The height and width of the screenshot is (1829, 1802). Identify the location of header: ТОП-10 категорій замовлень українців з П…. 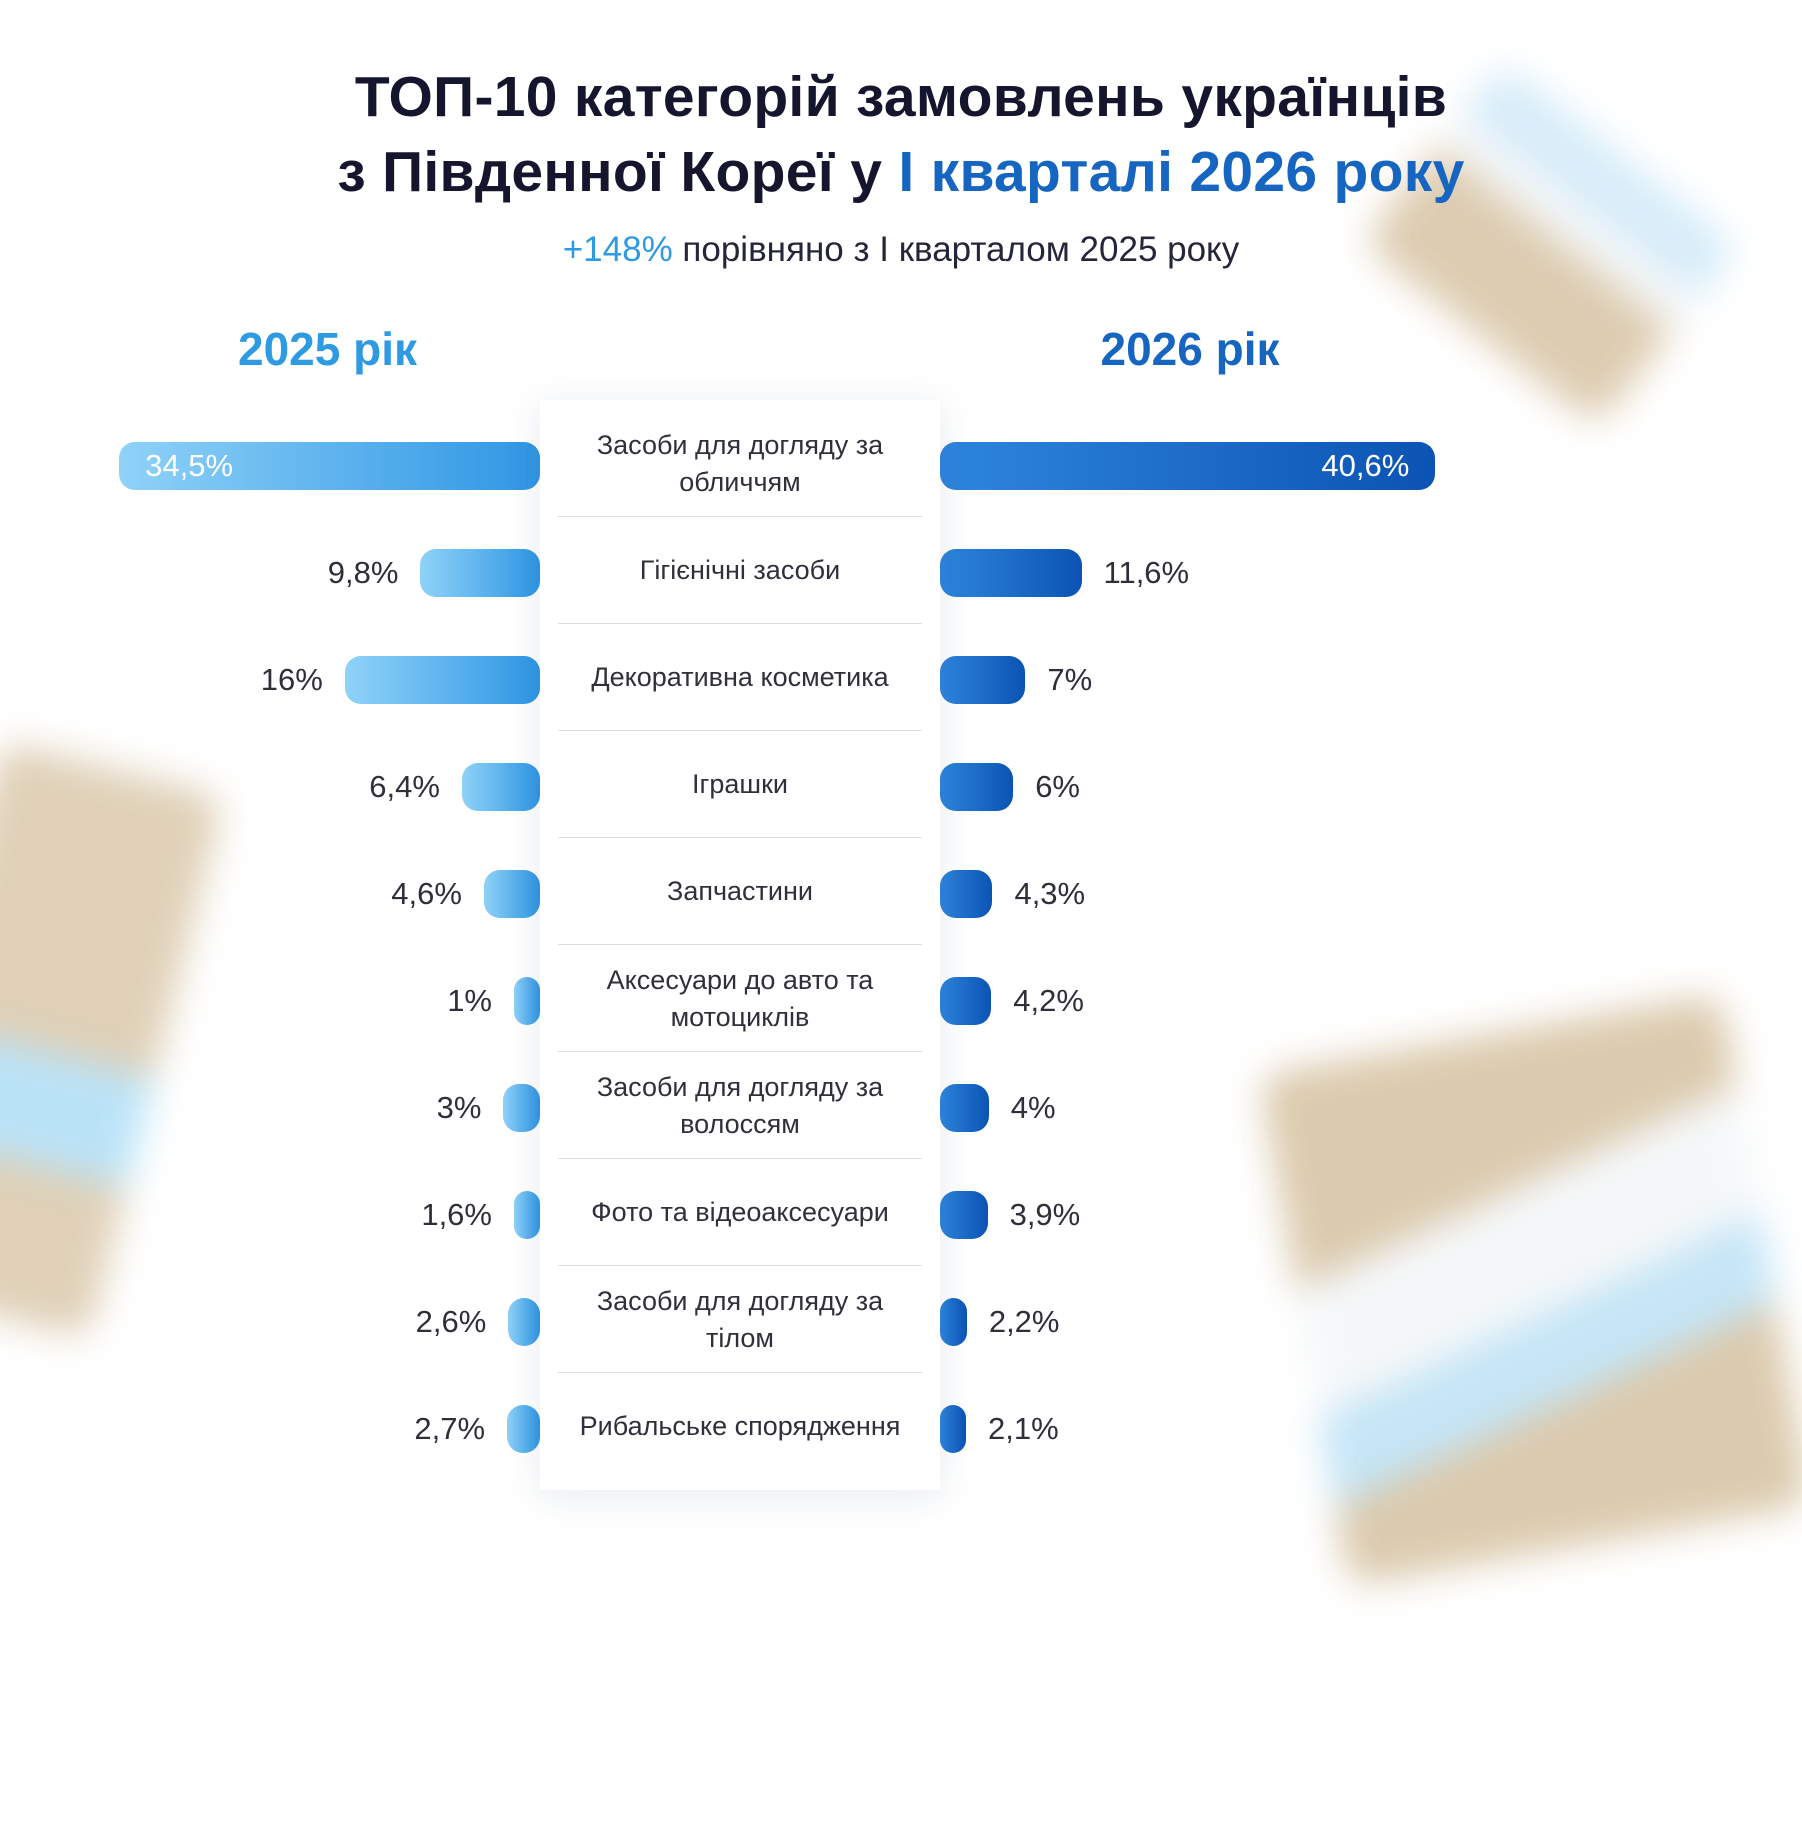
(901, 135).